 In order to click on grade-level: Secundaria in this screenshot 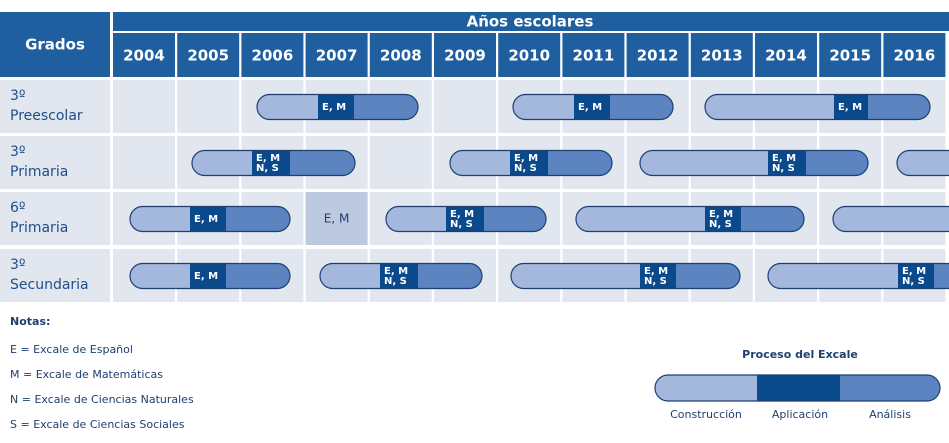, I will do `click(49, 285)`.